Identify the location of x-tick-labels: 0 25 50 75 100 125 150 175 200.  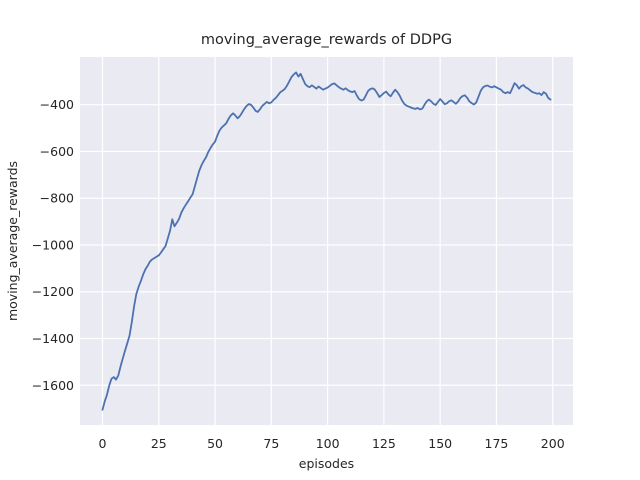
(332, 443).